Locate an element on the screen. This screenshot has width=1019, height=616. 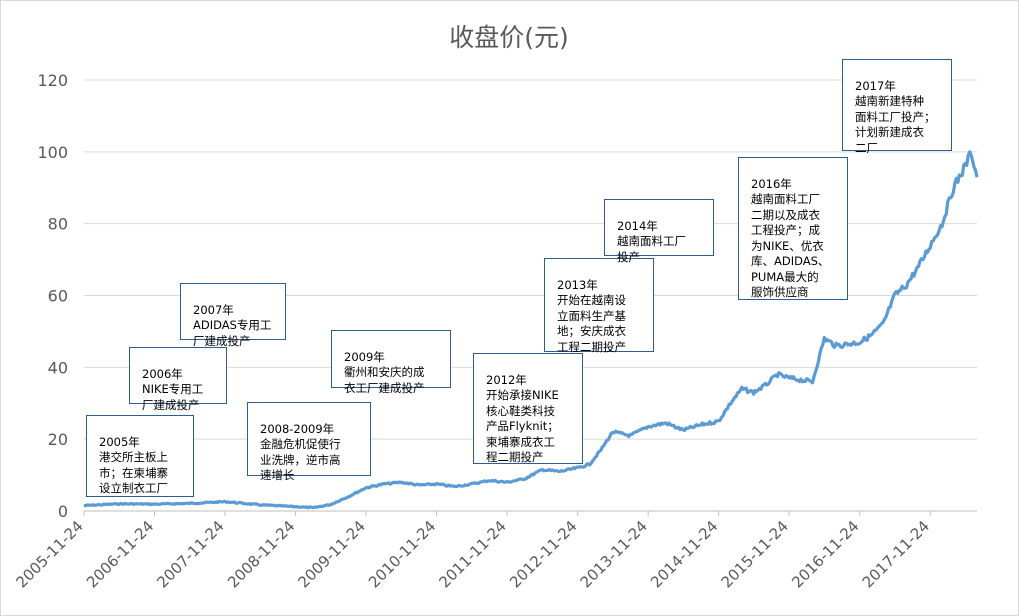
annotation-year: 2014年 is located at coordinates (637, 225).